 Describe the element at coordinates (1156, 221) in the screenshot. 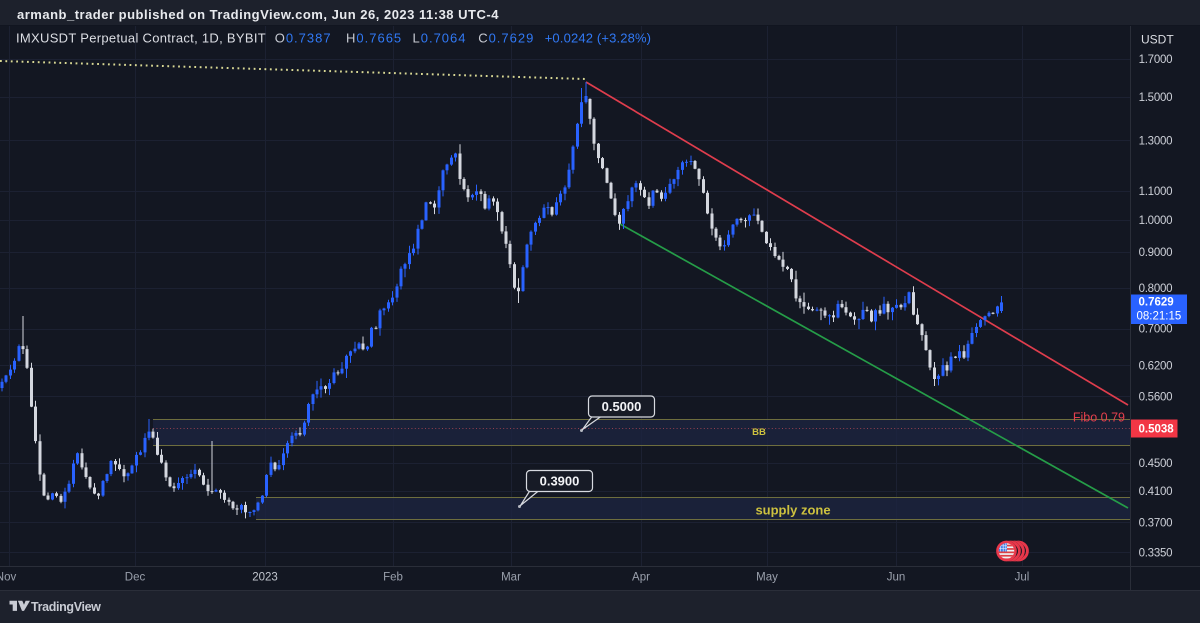

I see `svg-text: 1.0000` at that location.